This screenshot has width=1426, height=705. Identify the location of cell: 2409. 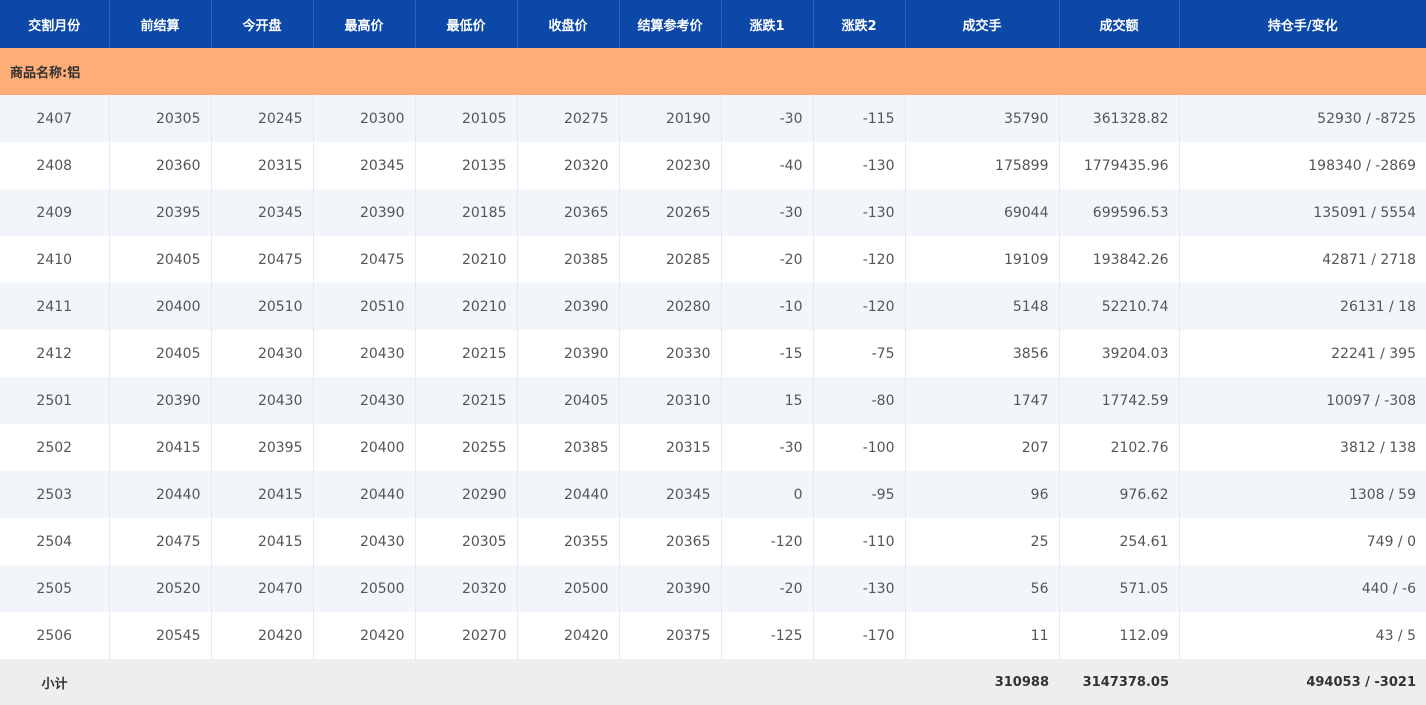
(55, 212).